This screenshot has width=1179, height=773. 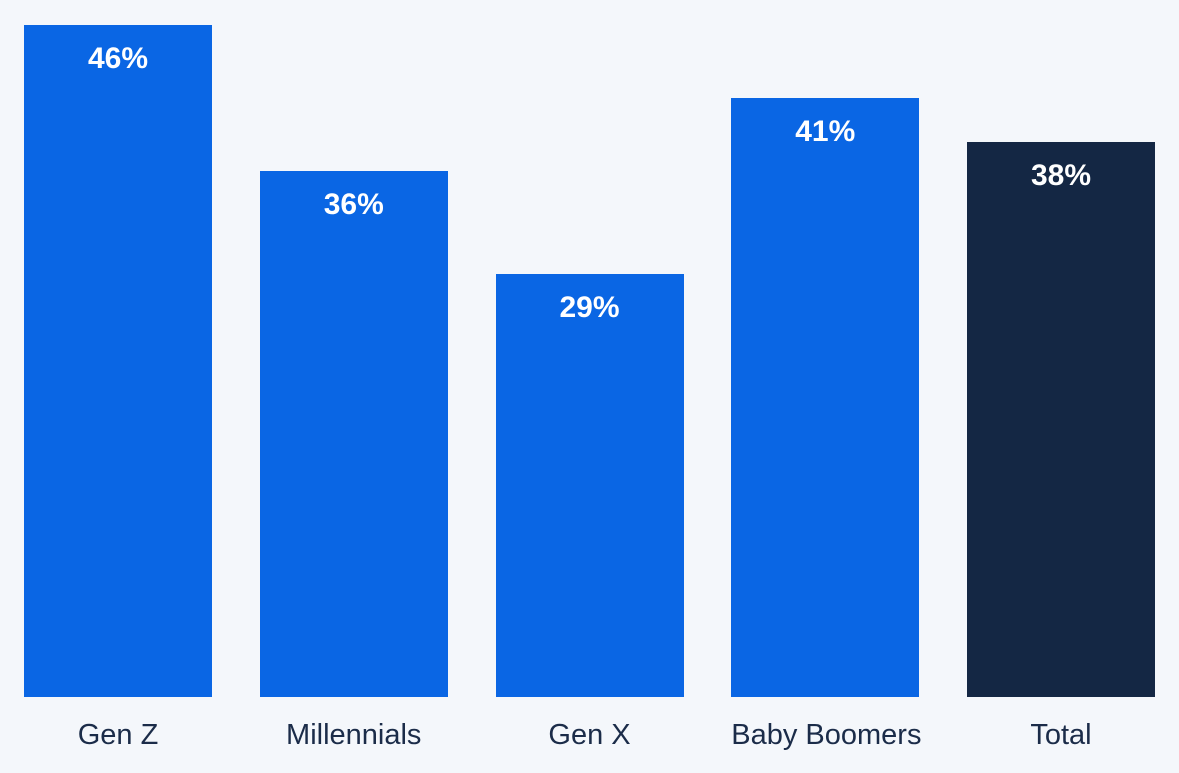 What do you see at coordinates (118, 734) in the screenshot?
I see `category-label-gen-z: Gen Z` at bounding box center [118, 734].